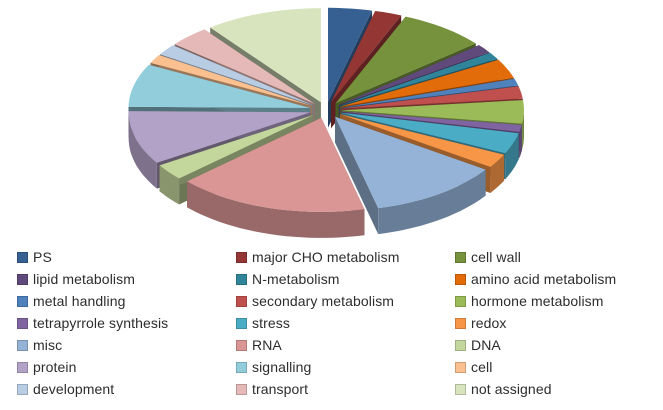  I want to click on legend-item-hormone-metabolism: hormone metabolism, so click(559, 301).